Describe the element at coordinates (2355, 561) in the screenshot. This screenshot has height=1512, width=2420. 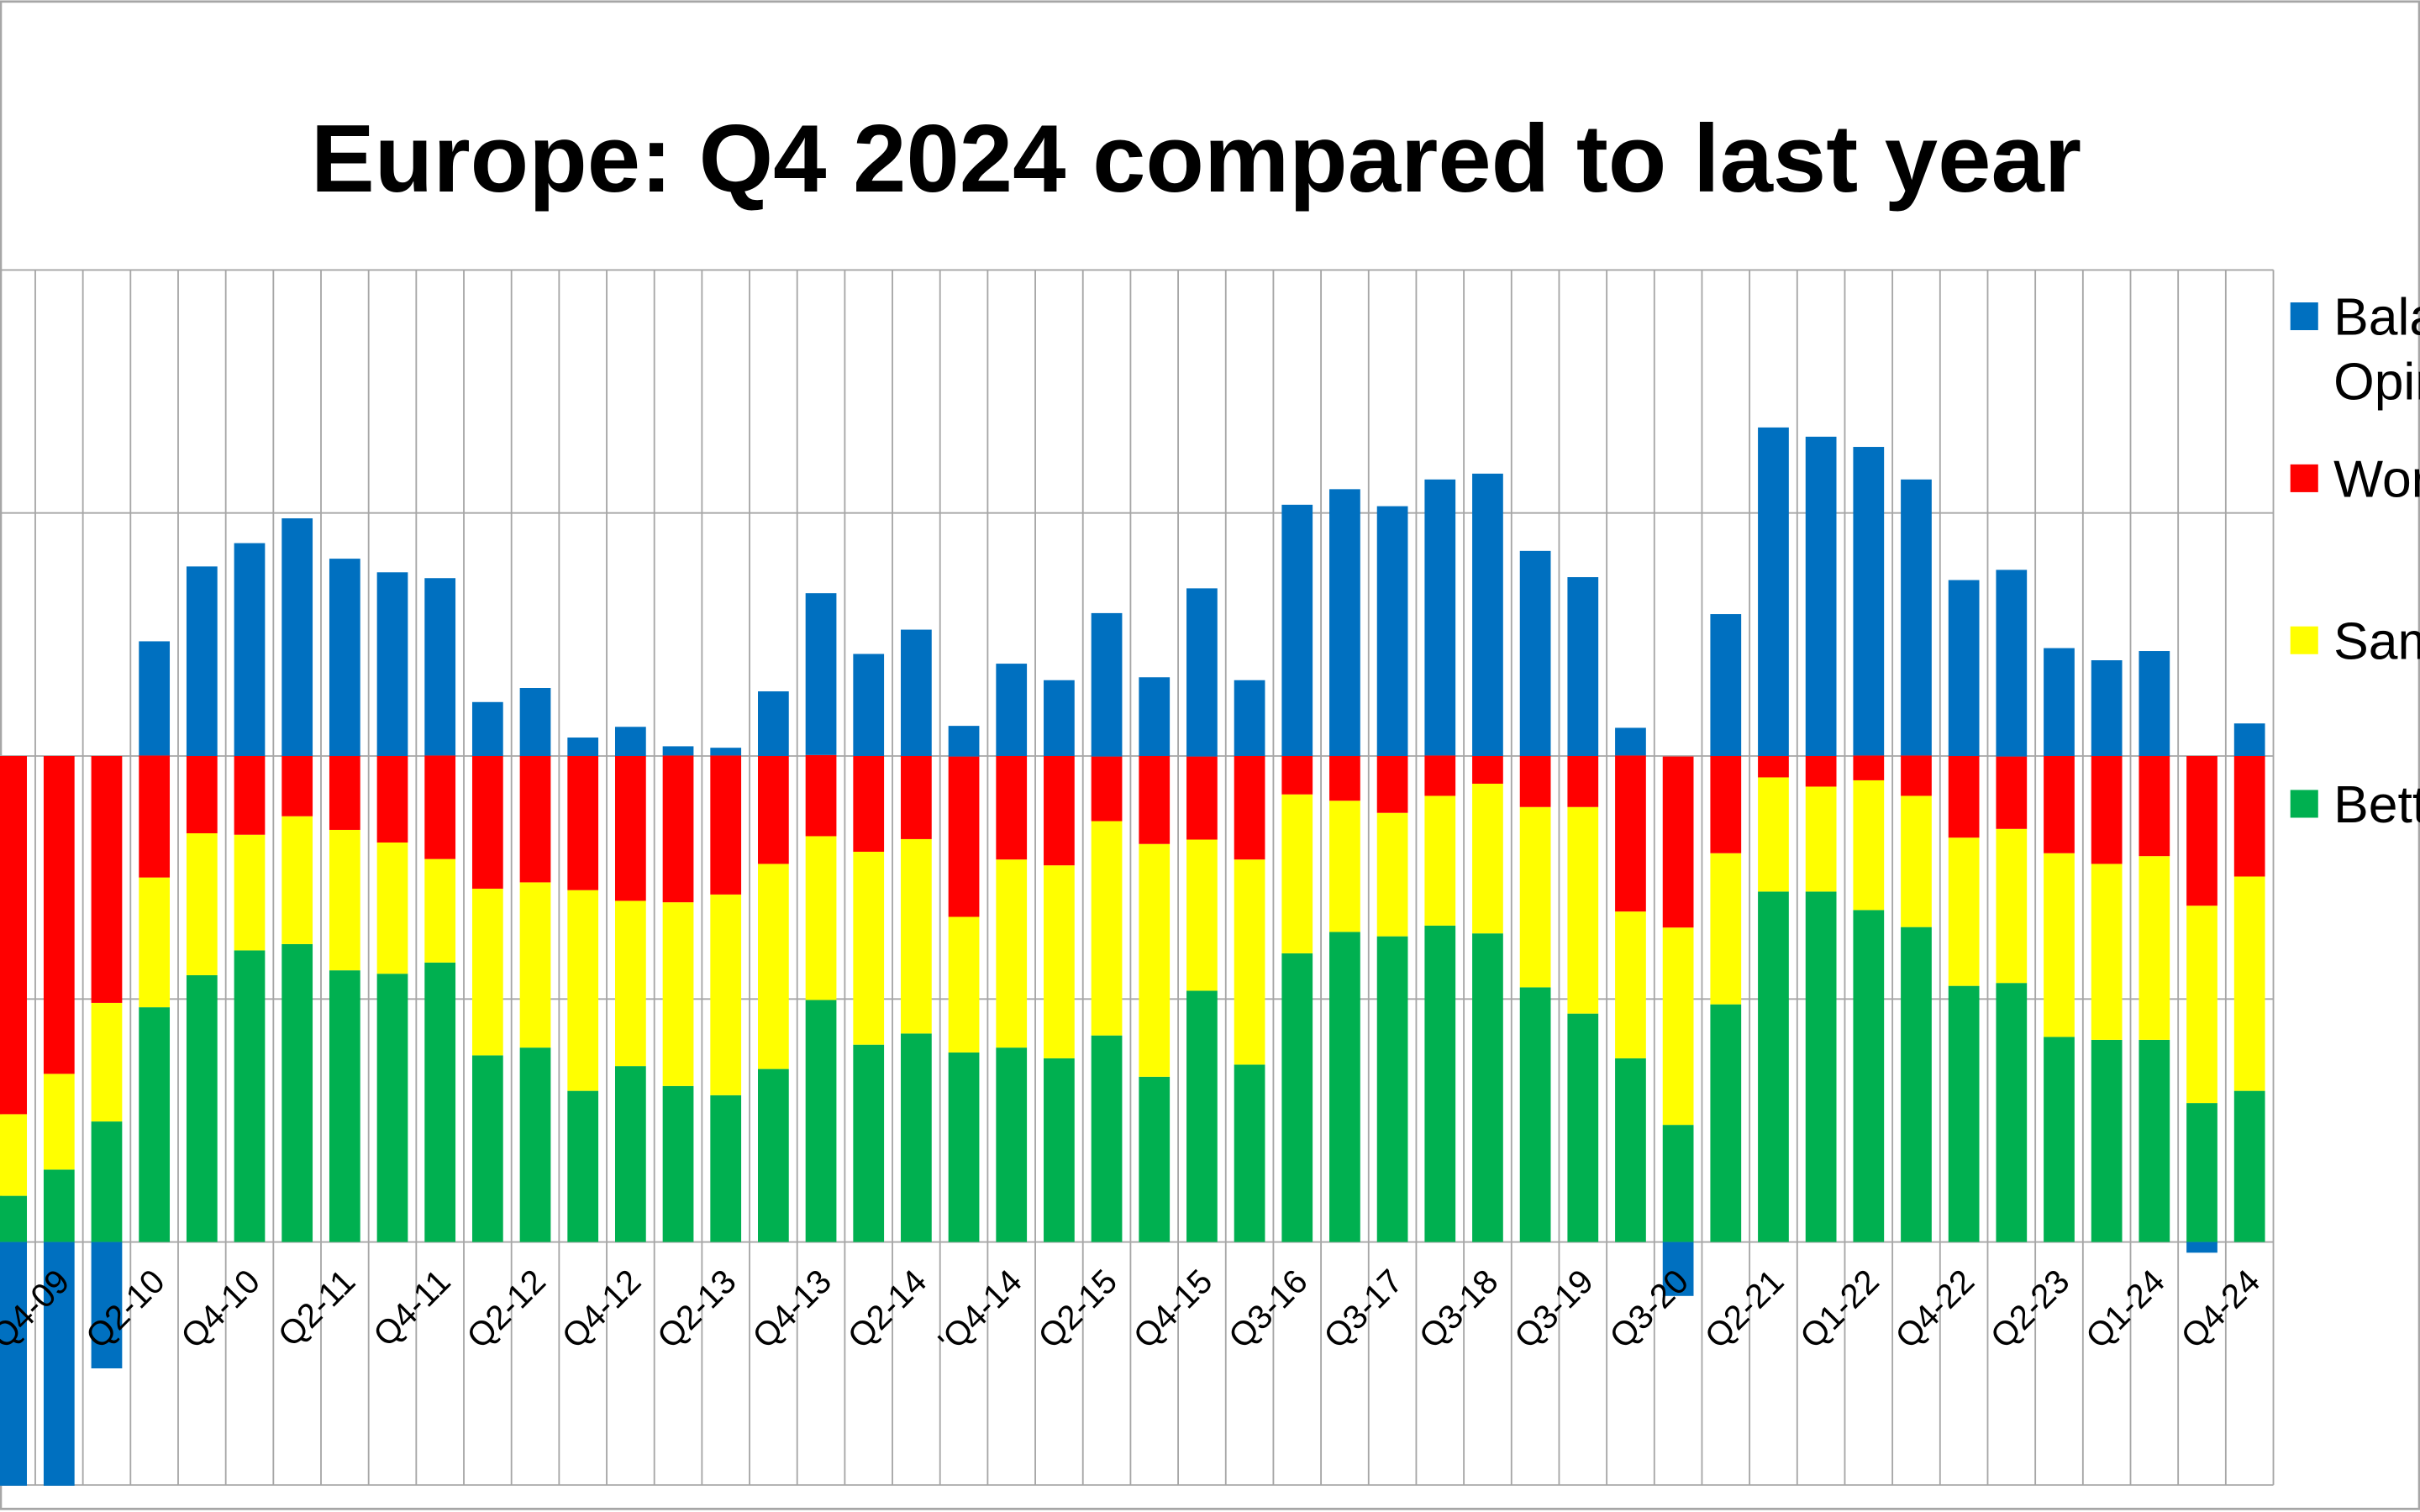
I see `legend: Balance ofOpinion Worse Same Better` at that location.